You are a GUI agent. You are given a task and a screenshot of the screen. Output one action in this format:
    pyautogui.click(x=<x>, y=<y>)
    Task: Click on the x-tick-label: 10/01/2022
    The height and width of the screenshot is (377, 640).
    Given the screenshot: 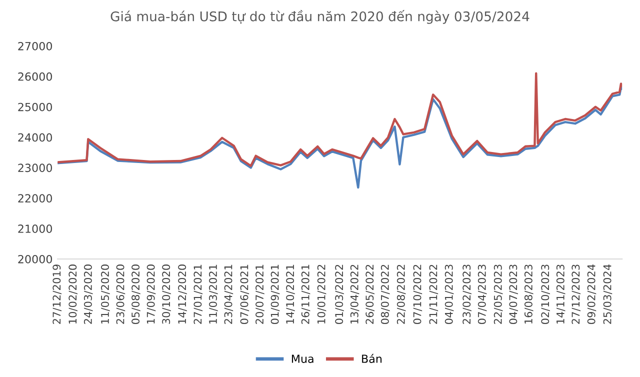 What is the action you would take?
    pyautogui.click(x=321, y=294)
    